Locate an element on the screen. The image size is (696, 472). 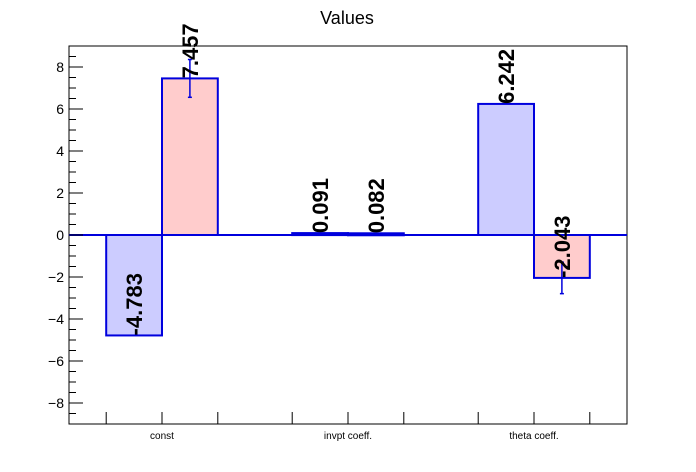
bar-const-series1 is located at coordinates (134, 285).